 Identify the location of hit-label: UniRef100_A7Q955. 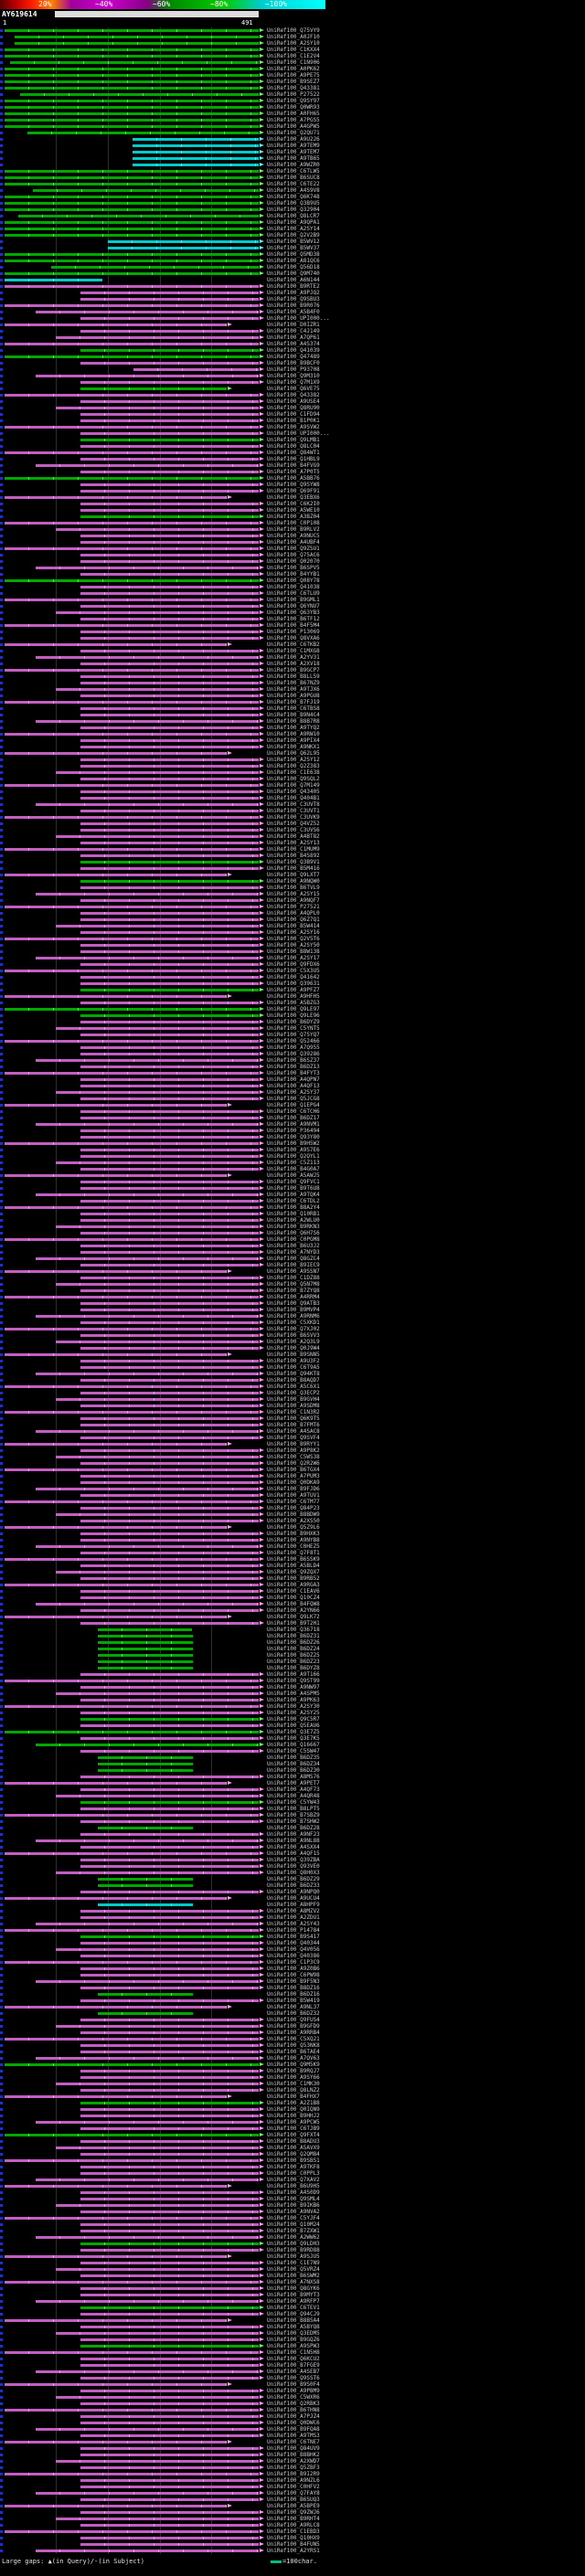
(294, 1047).